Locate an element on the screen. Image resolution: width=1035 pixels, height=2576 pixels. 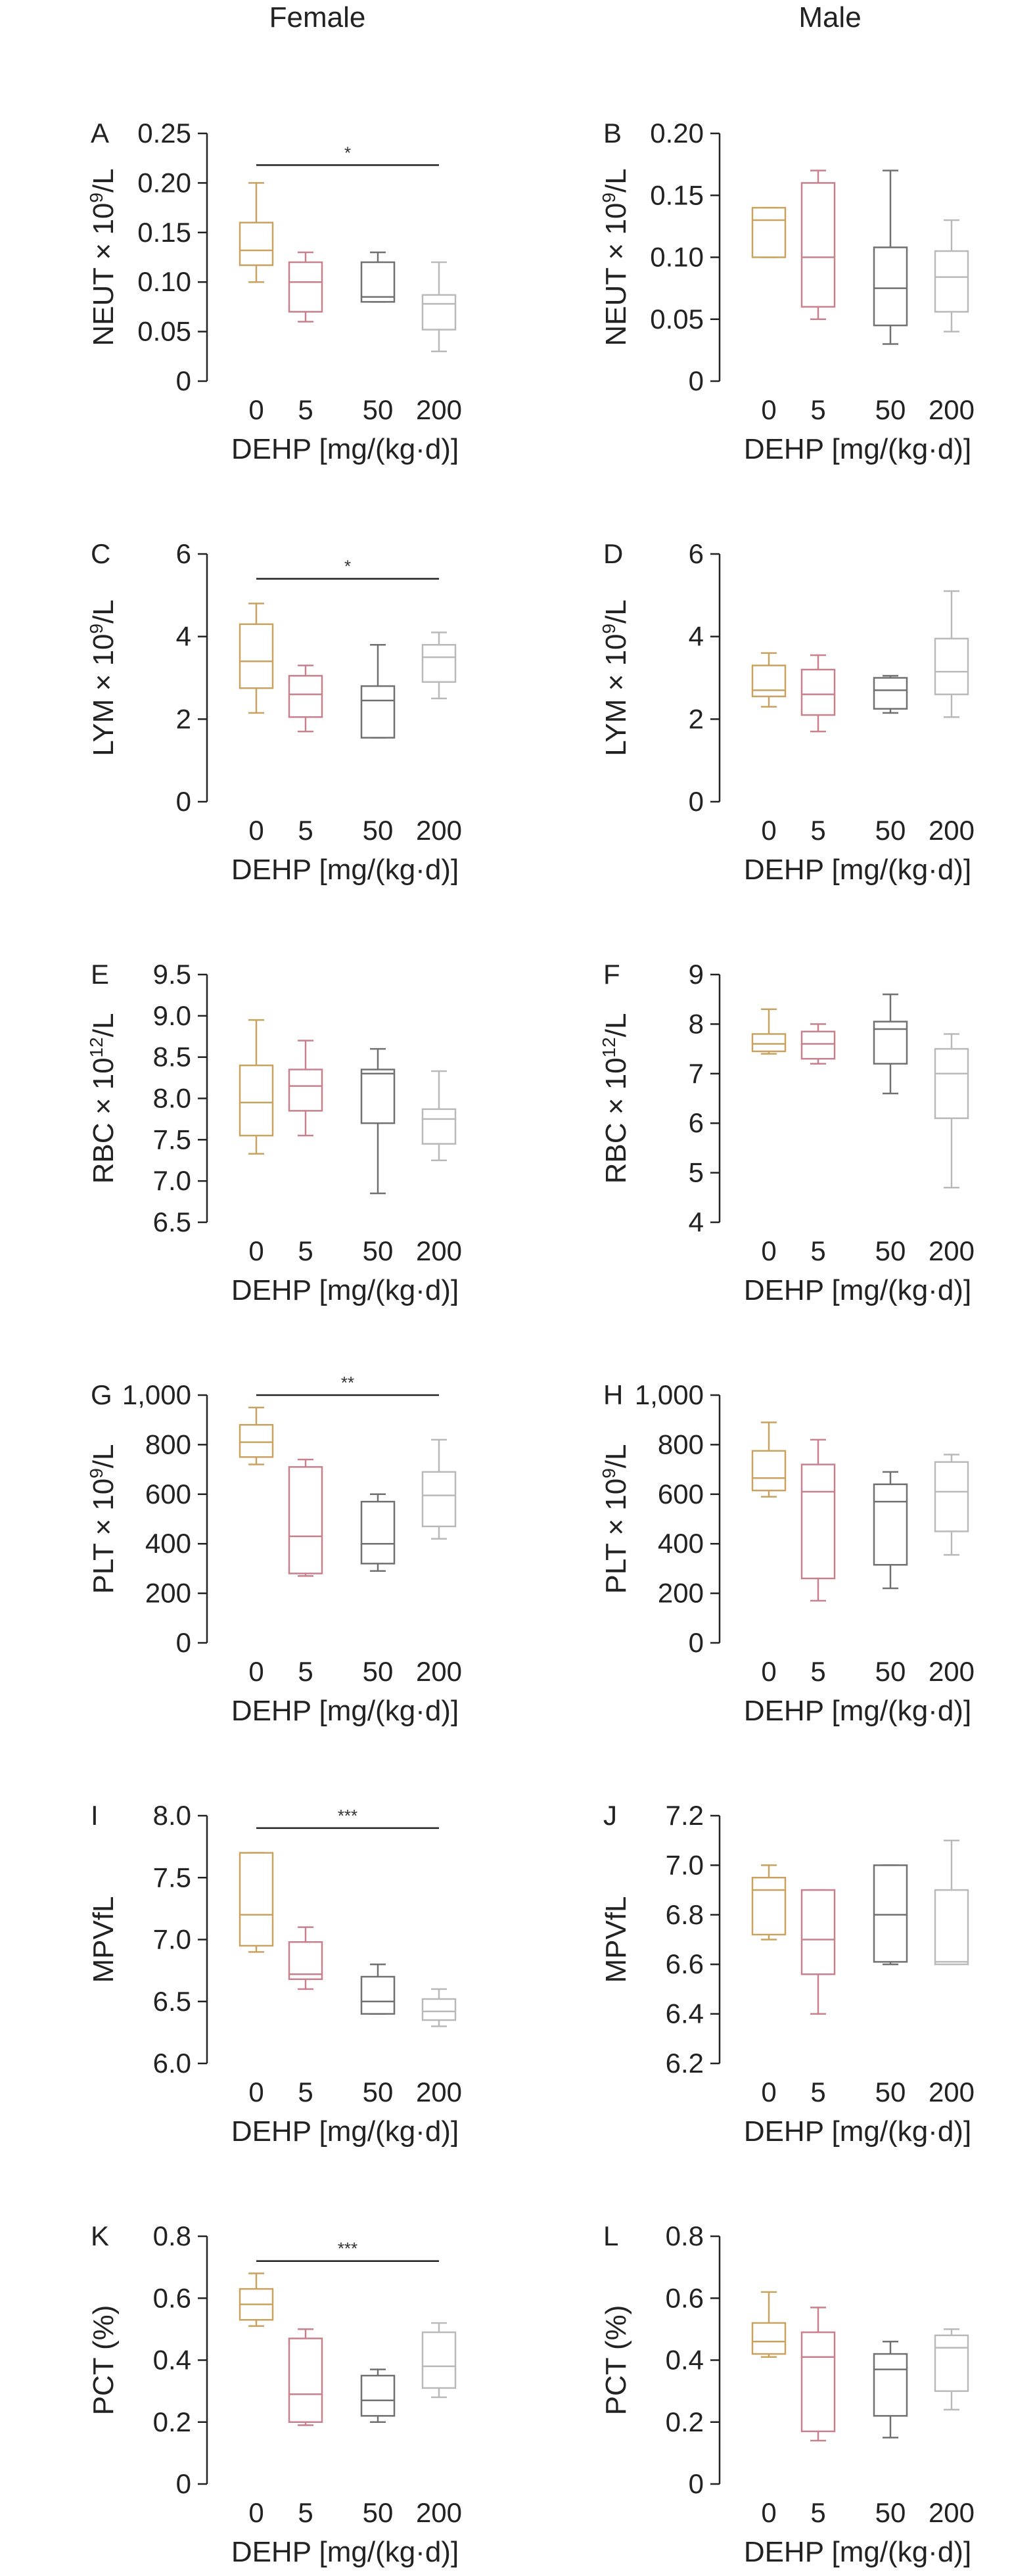
y-tick-label: 600 is located at coordinates (681, 1494).